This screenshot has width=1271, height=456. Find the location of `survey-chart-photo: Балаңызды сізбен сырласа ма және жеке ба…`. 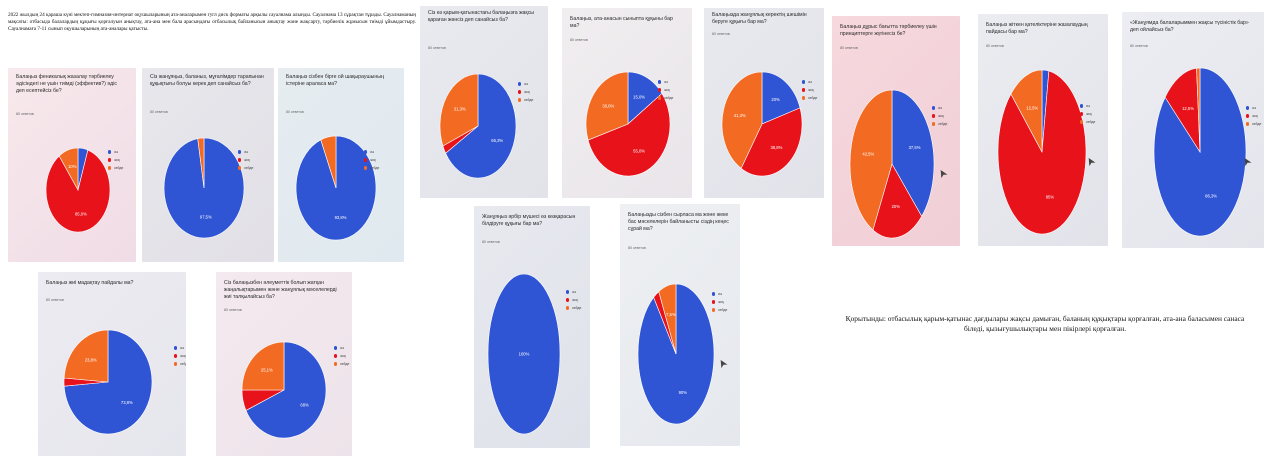

survey-chart-photo: Балаңызды сізбен сырласа ма және жеке ба… is located at coordinates (680, 325).